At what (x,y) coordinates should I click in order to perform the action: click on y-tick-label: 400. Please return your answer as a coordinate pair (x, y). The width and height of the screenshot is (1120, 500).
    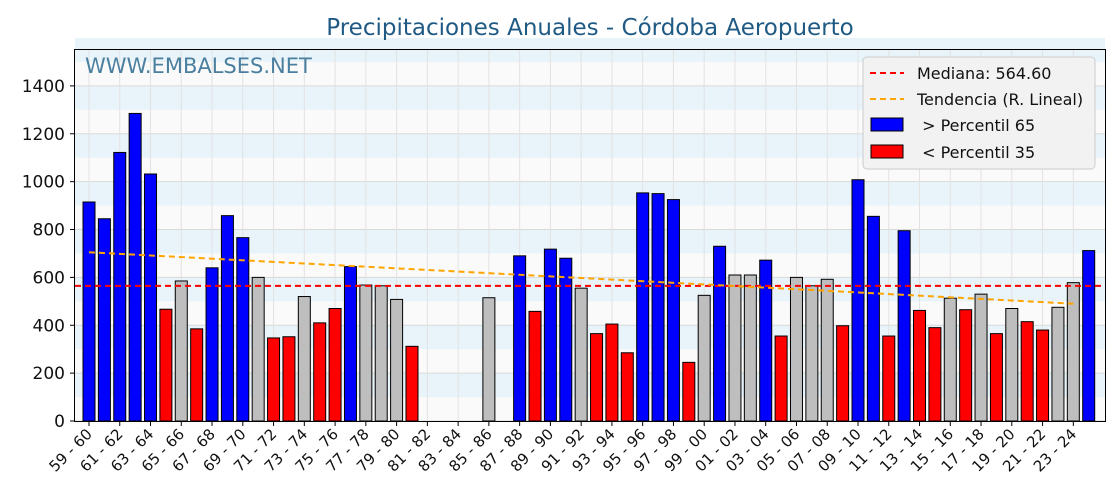
    Looking at the image, I should click on (49, 326).